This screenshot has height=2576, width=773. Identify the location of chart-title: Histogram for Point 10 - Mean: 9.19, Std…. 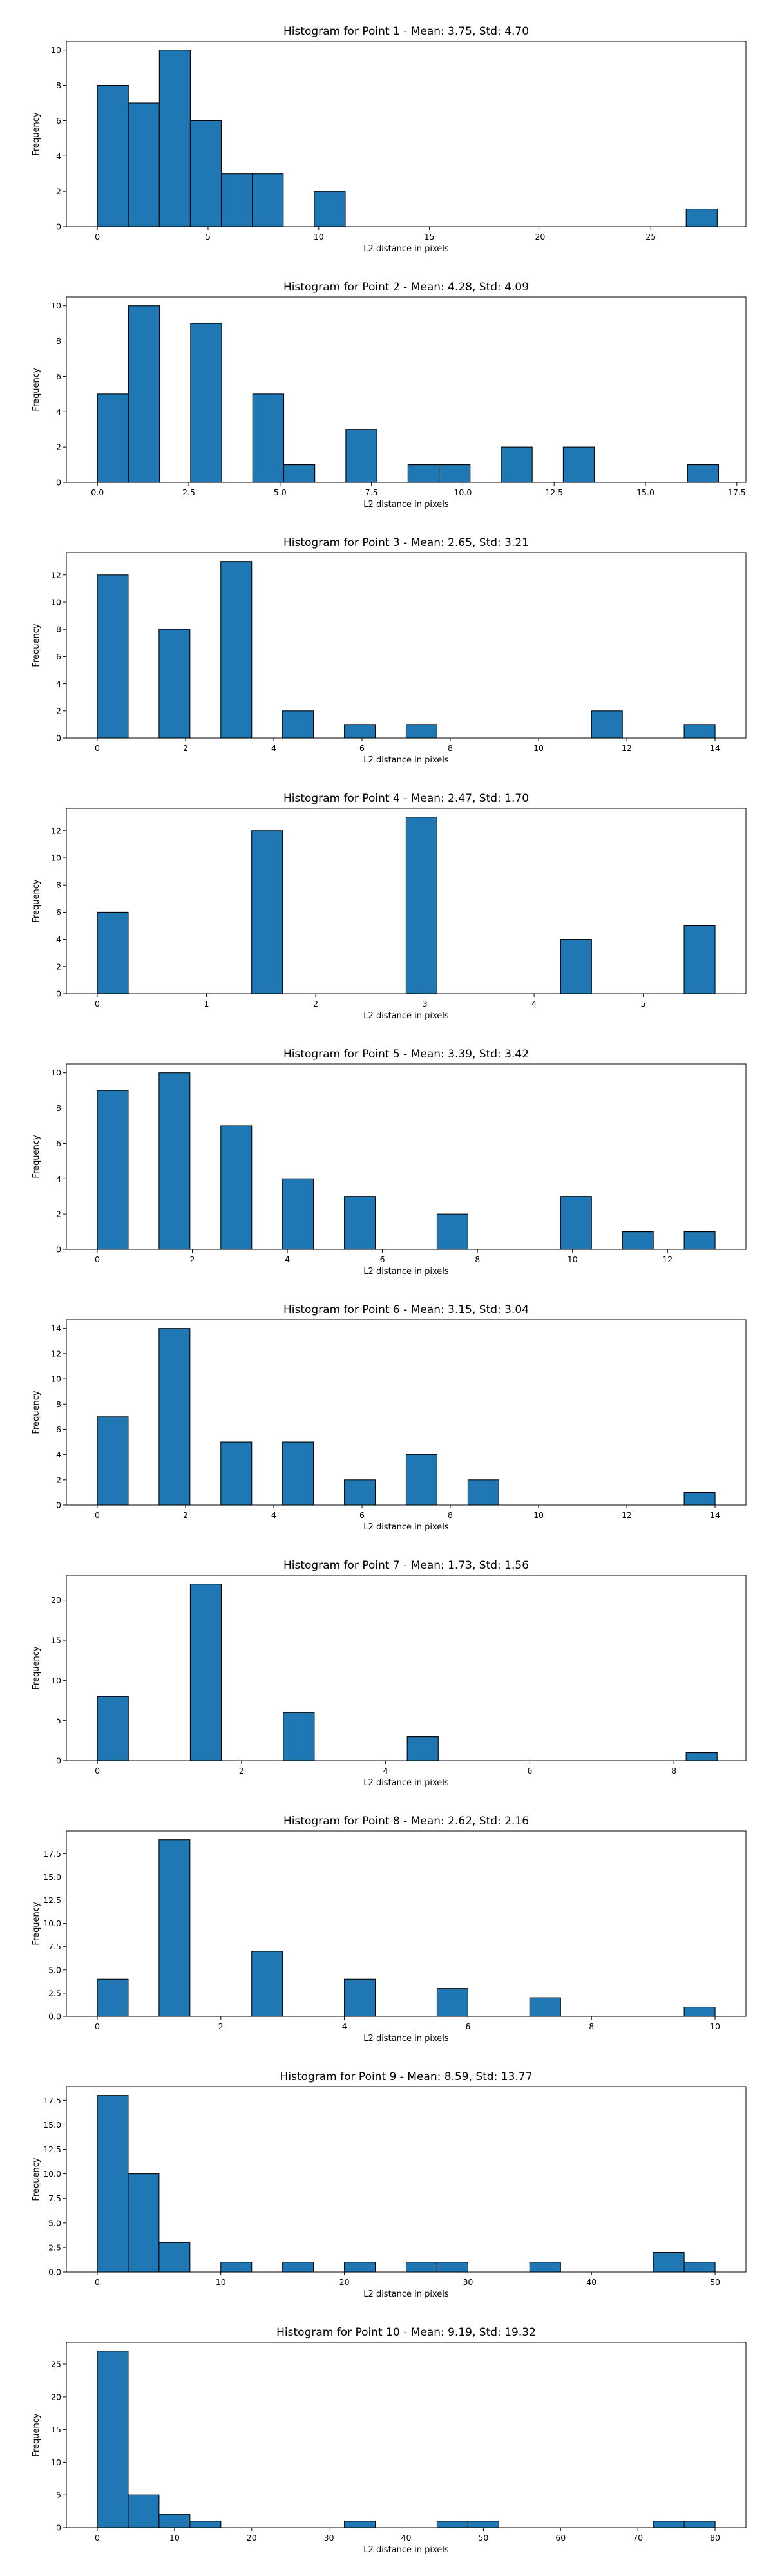
(406, 2332).